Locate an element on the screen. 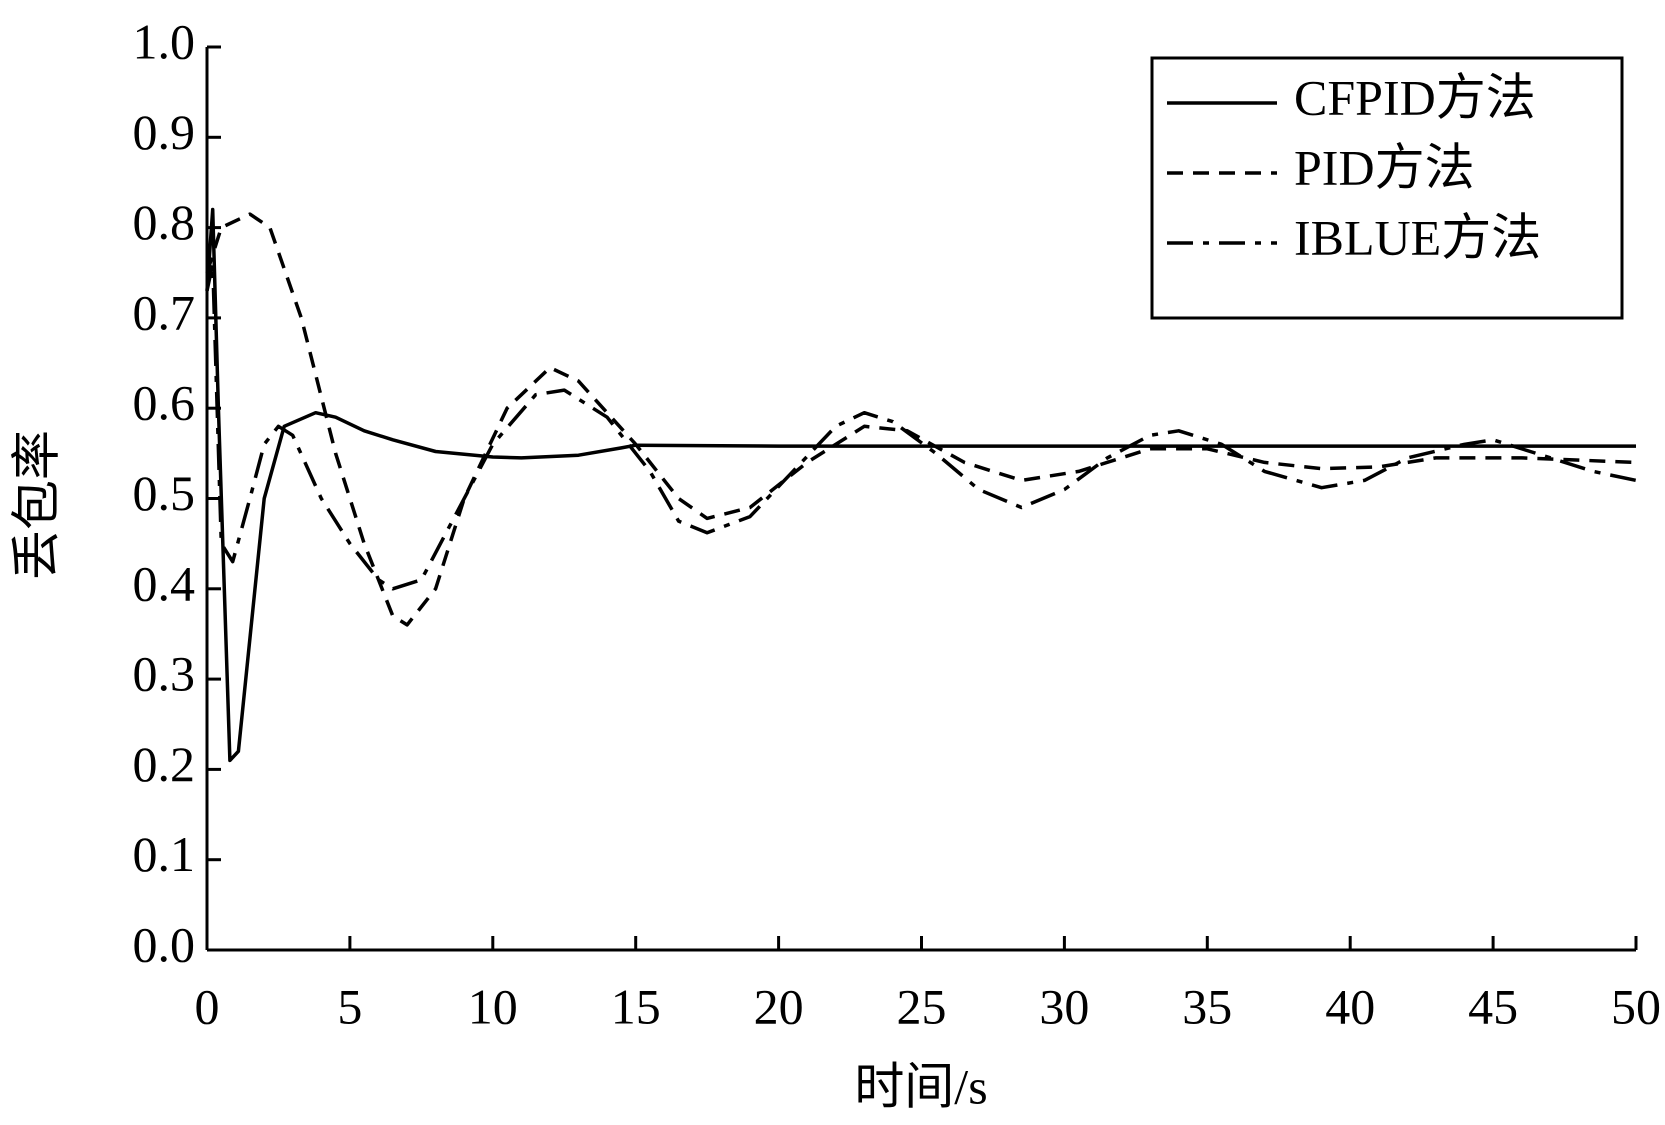 The image size is (1665, 1125). y-tick-label: 0.2 is located at coordinates (164, 764).